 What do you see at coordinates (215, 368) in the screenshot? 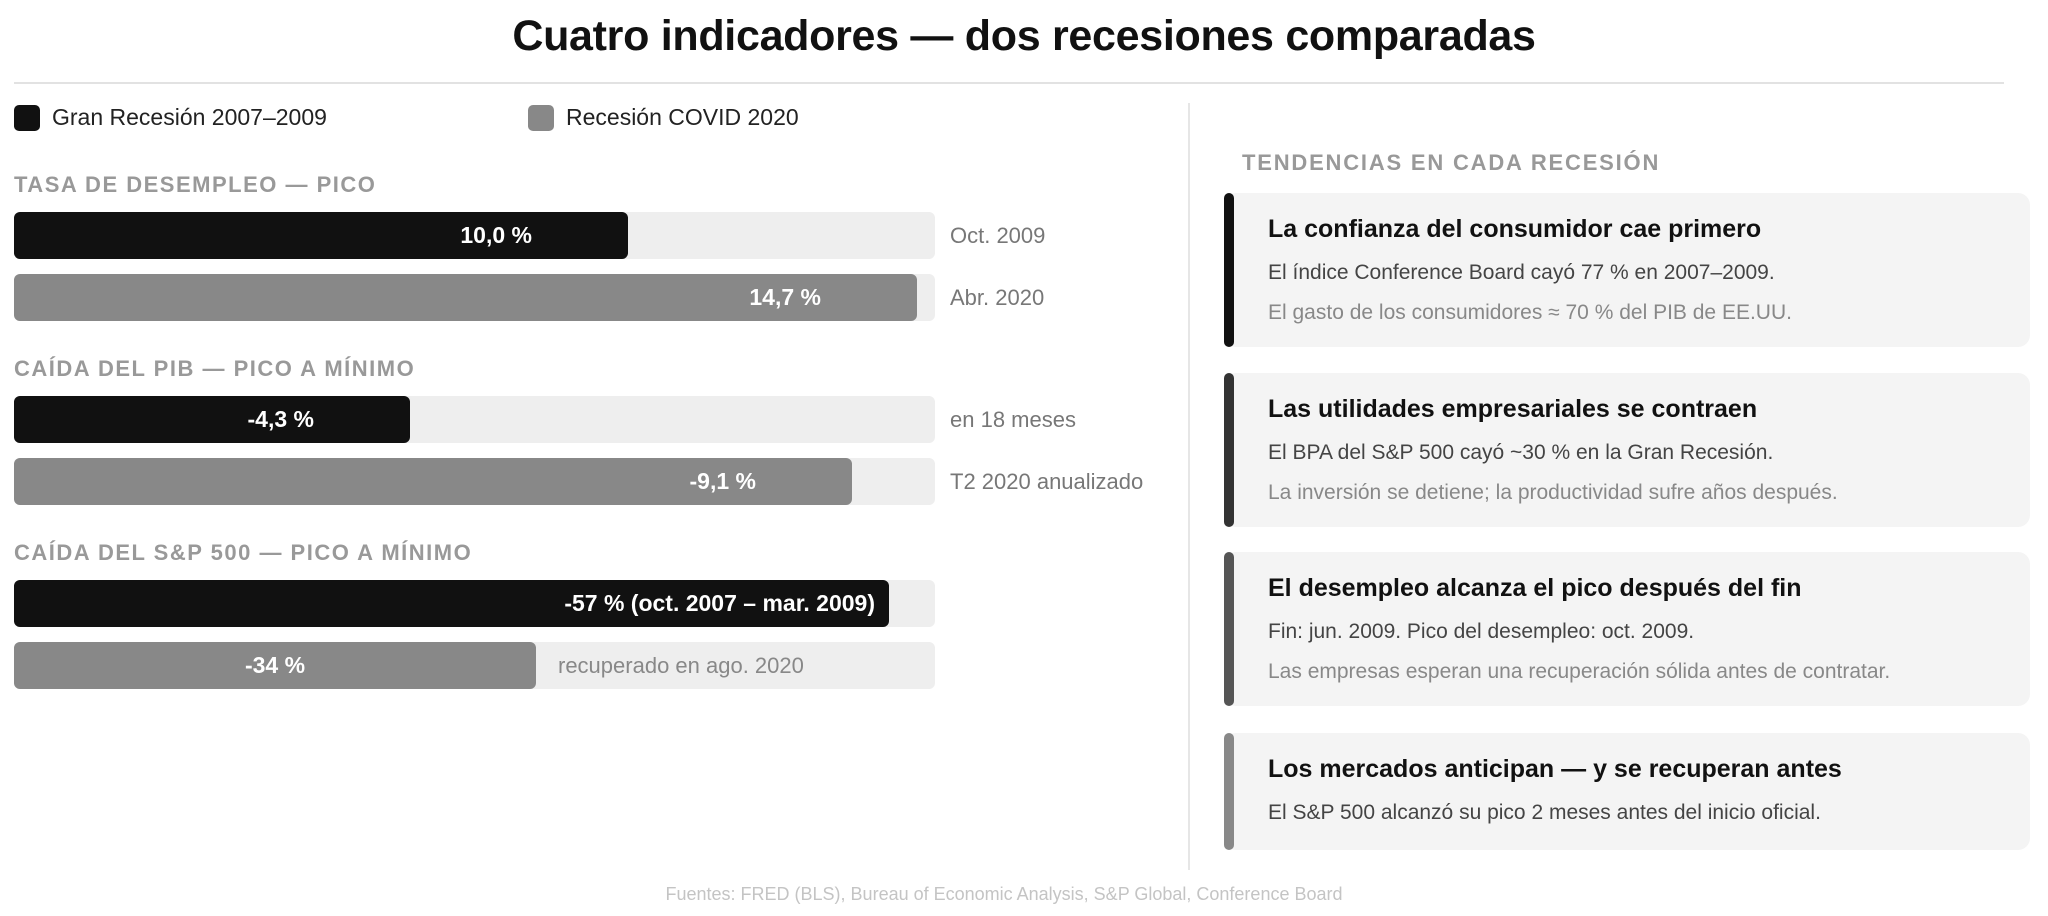
I see `panel-title: CAÍDA DEL PIB — PICO A MÍNIMO` at bounding box center [215, 368].